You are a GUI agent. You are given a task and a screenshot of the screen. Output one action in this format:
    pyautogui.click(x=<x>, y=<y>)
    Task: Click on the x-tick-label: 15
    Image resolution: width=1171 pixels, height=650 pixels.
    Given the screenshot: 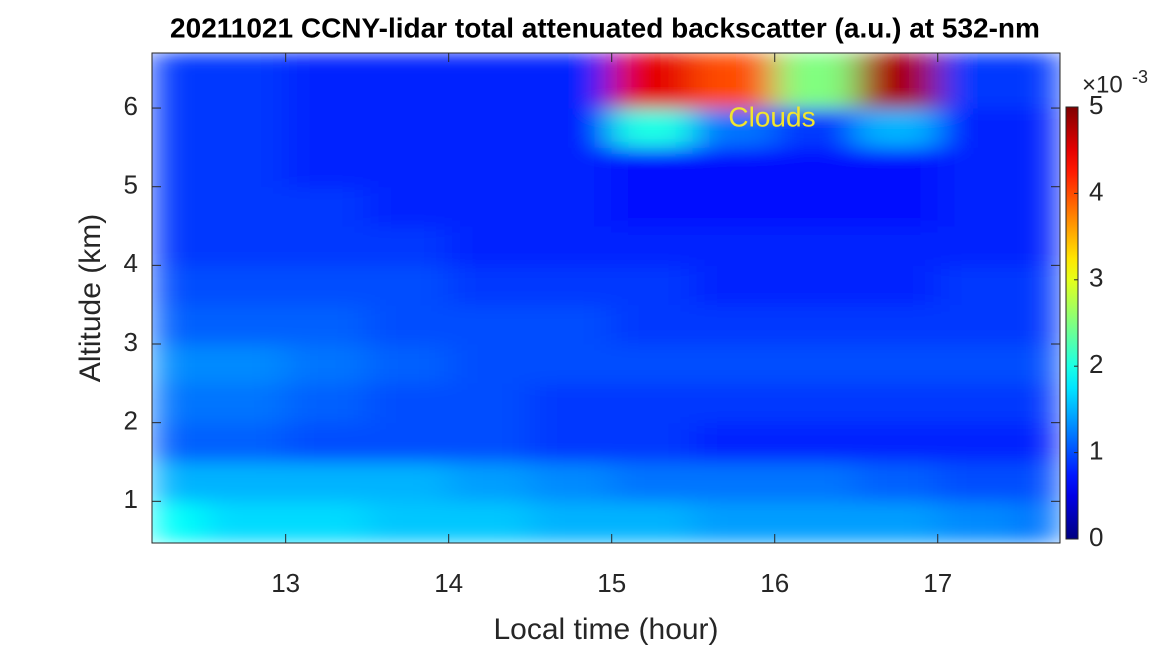 What is the action you would take?
    pyautogui.click(x=611, y=583)
    